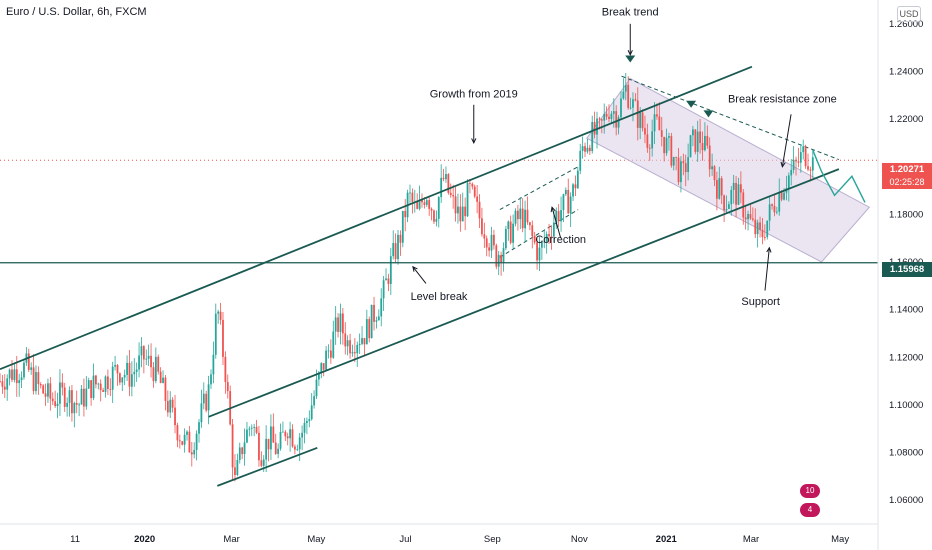 Image resolution: width=932 pixels, height=550 pixels. I want to click on y-tick-label: 1.18000, so click(906, 214).